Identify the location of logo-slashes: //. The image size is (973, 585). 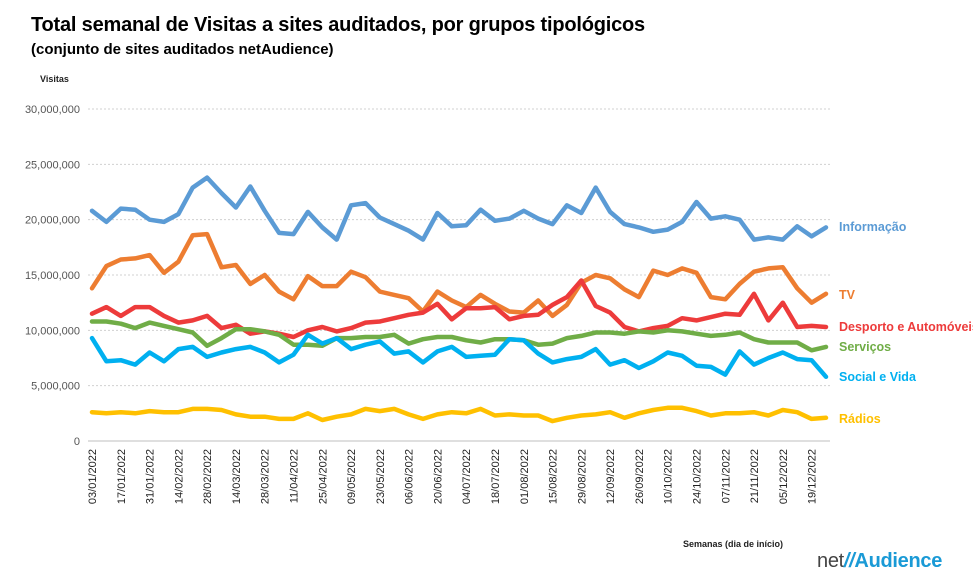
(849, 561).